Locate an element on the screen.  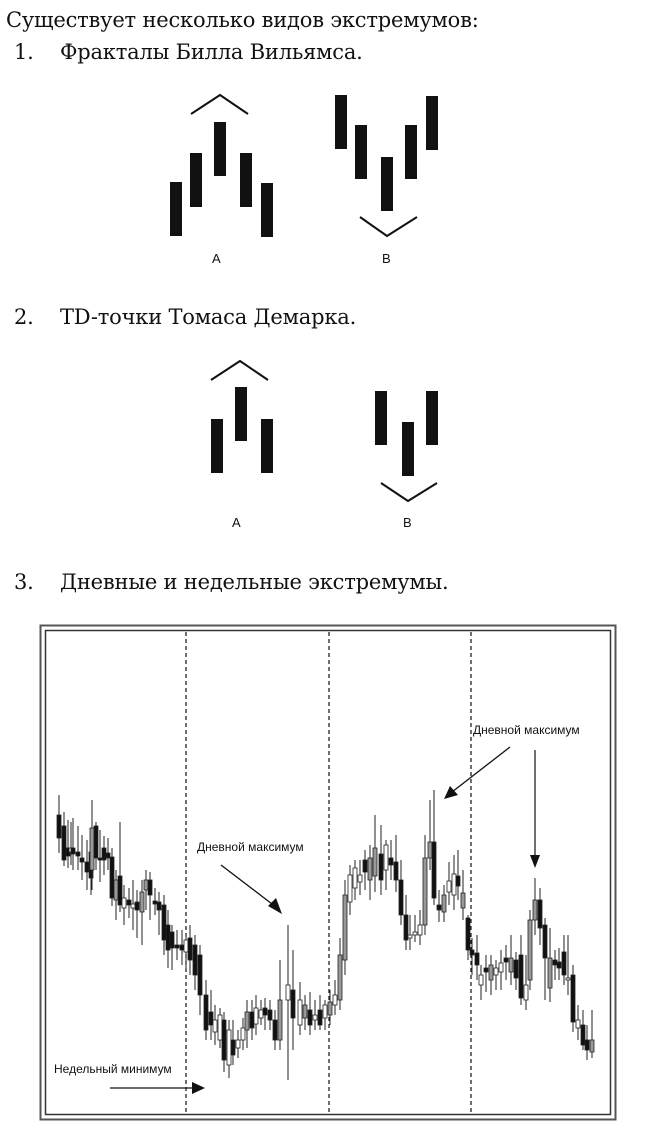
fractal-a: A is located at coordinates (221, 179).